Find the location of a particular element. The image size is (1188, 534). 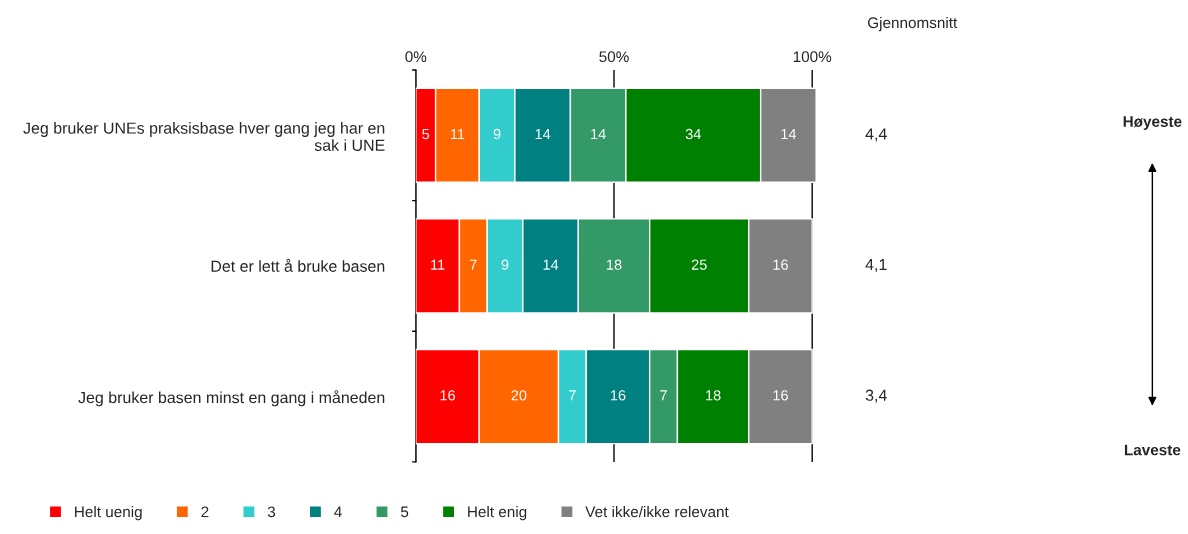

legend-label: 2 is located at coordinates (205, 512).